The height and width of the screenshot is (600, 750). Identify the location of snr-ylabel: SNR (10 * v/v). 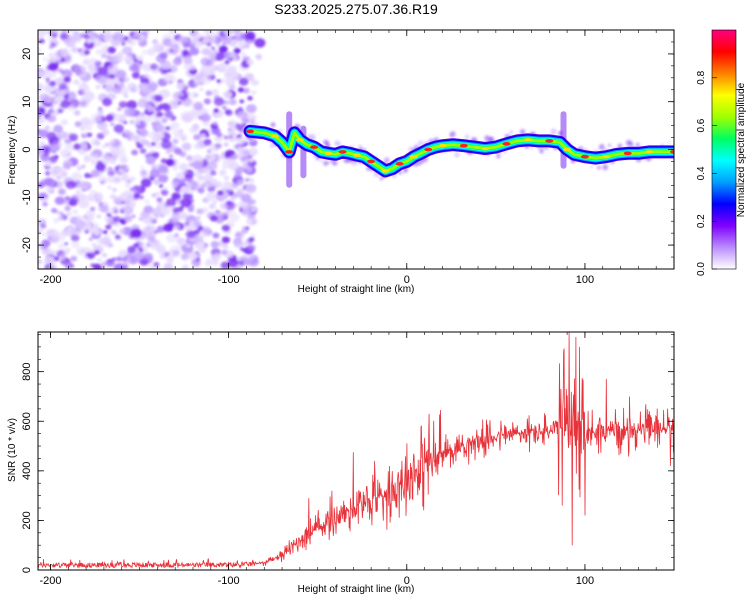
(12, 450).